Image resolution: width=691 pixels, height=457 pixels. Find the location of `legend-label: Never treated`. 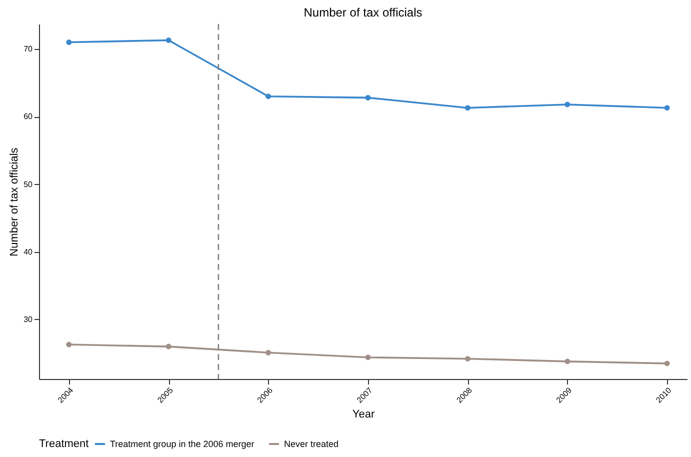

legend-label: Never treated is located at coordinates (311, 444).